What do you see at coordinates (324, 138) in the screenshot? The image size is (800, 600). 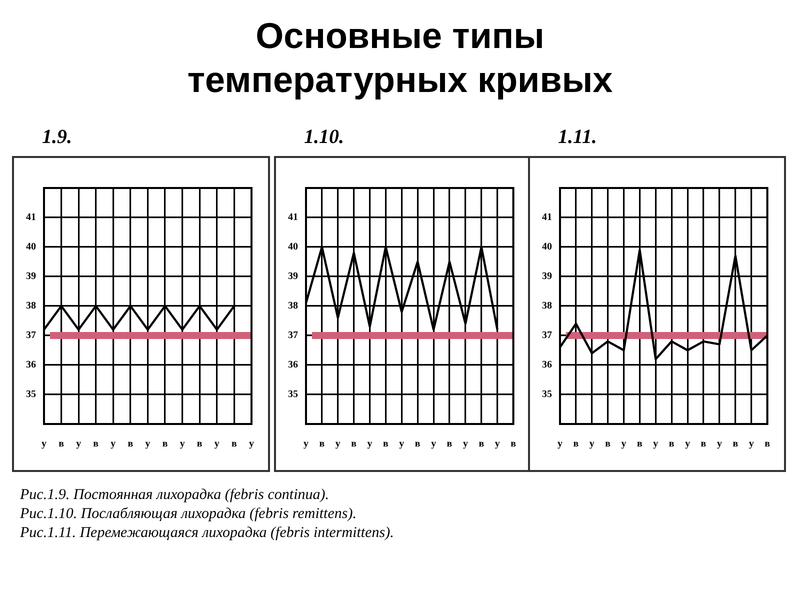 I see `chart-title: 1.10.` at bounding box center [324, 138].